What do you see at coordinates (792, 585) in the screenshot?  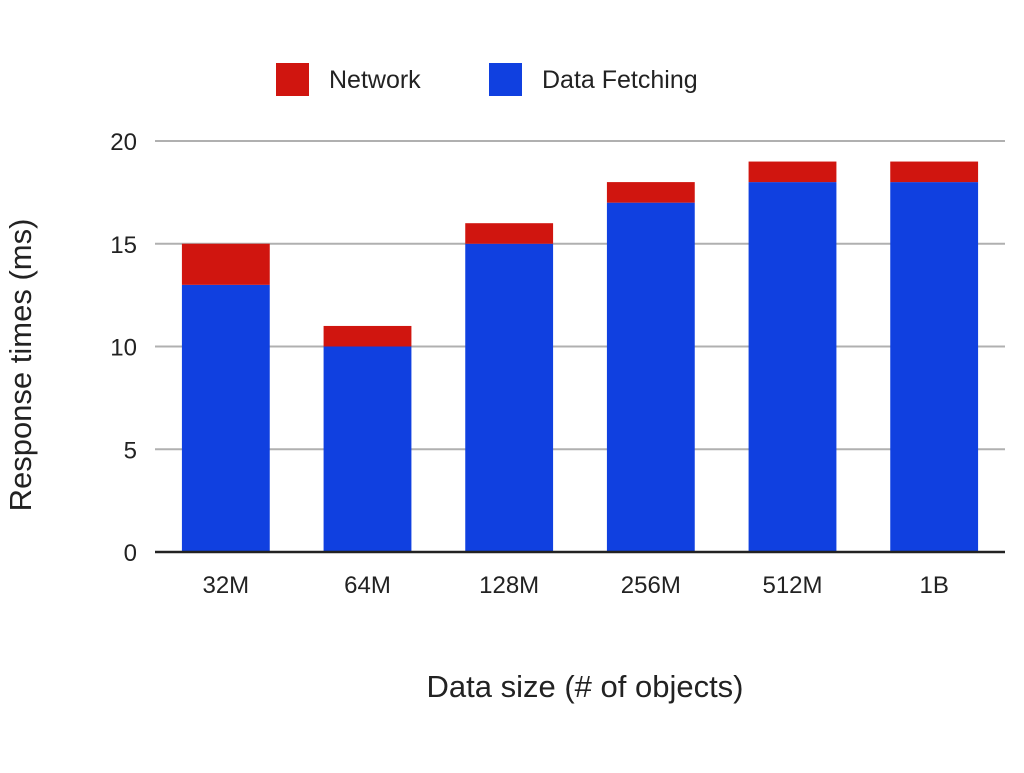 I see `x-tick-label: 512M` at bounding box center [792, 585].